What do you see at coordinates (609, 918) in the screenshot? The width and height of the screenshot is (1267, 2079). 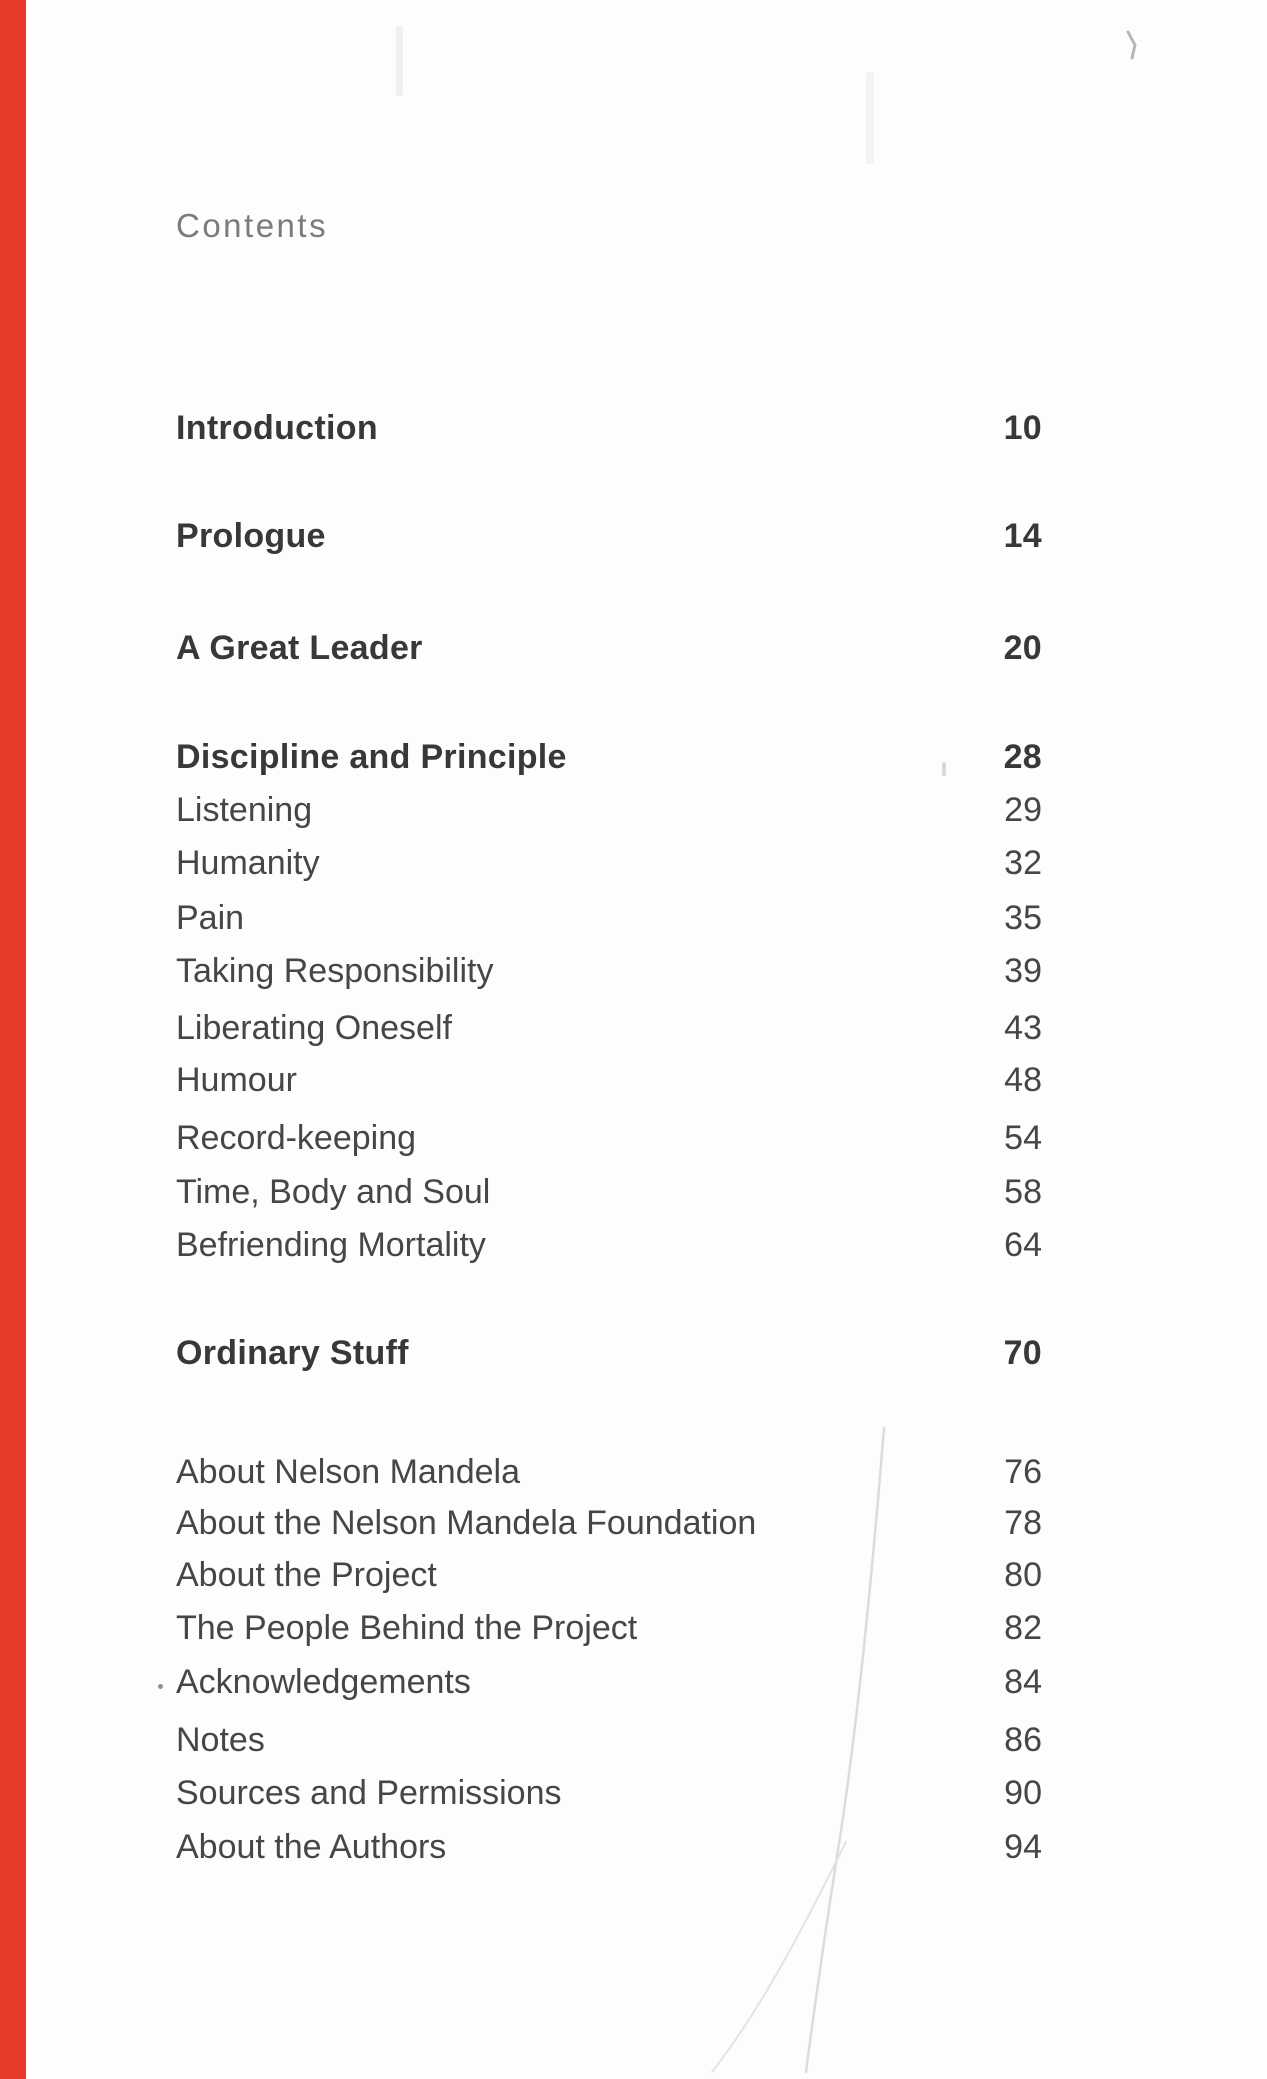 I see `toc-entry: Pain 35` at bounding box center [609, 918].